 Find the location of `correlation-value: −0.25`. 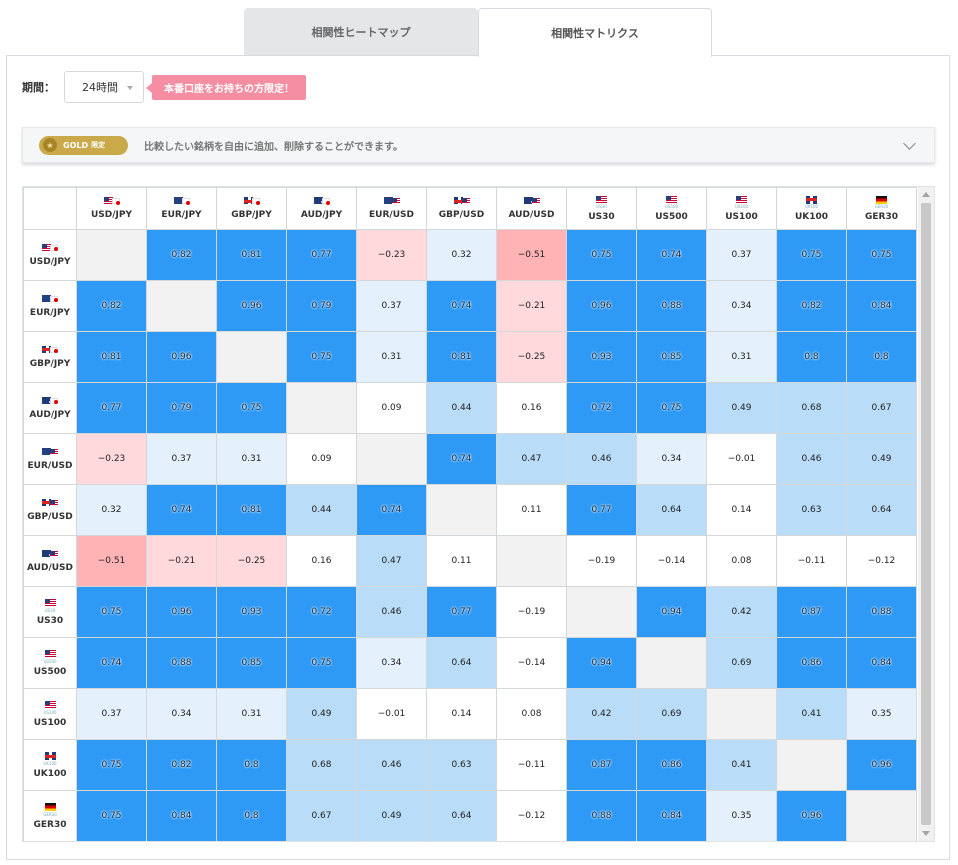

correlation-value: −0.25 is located at coordinates (251, 561).